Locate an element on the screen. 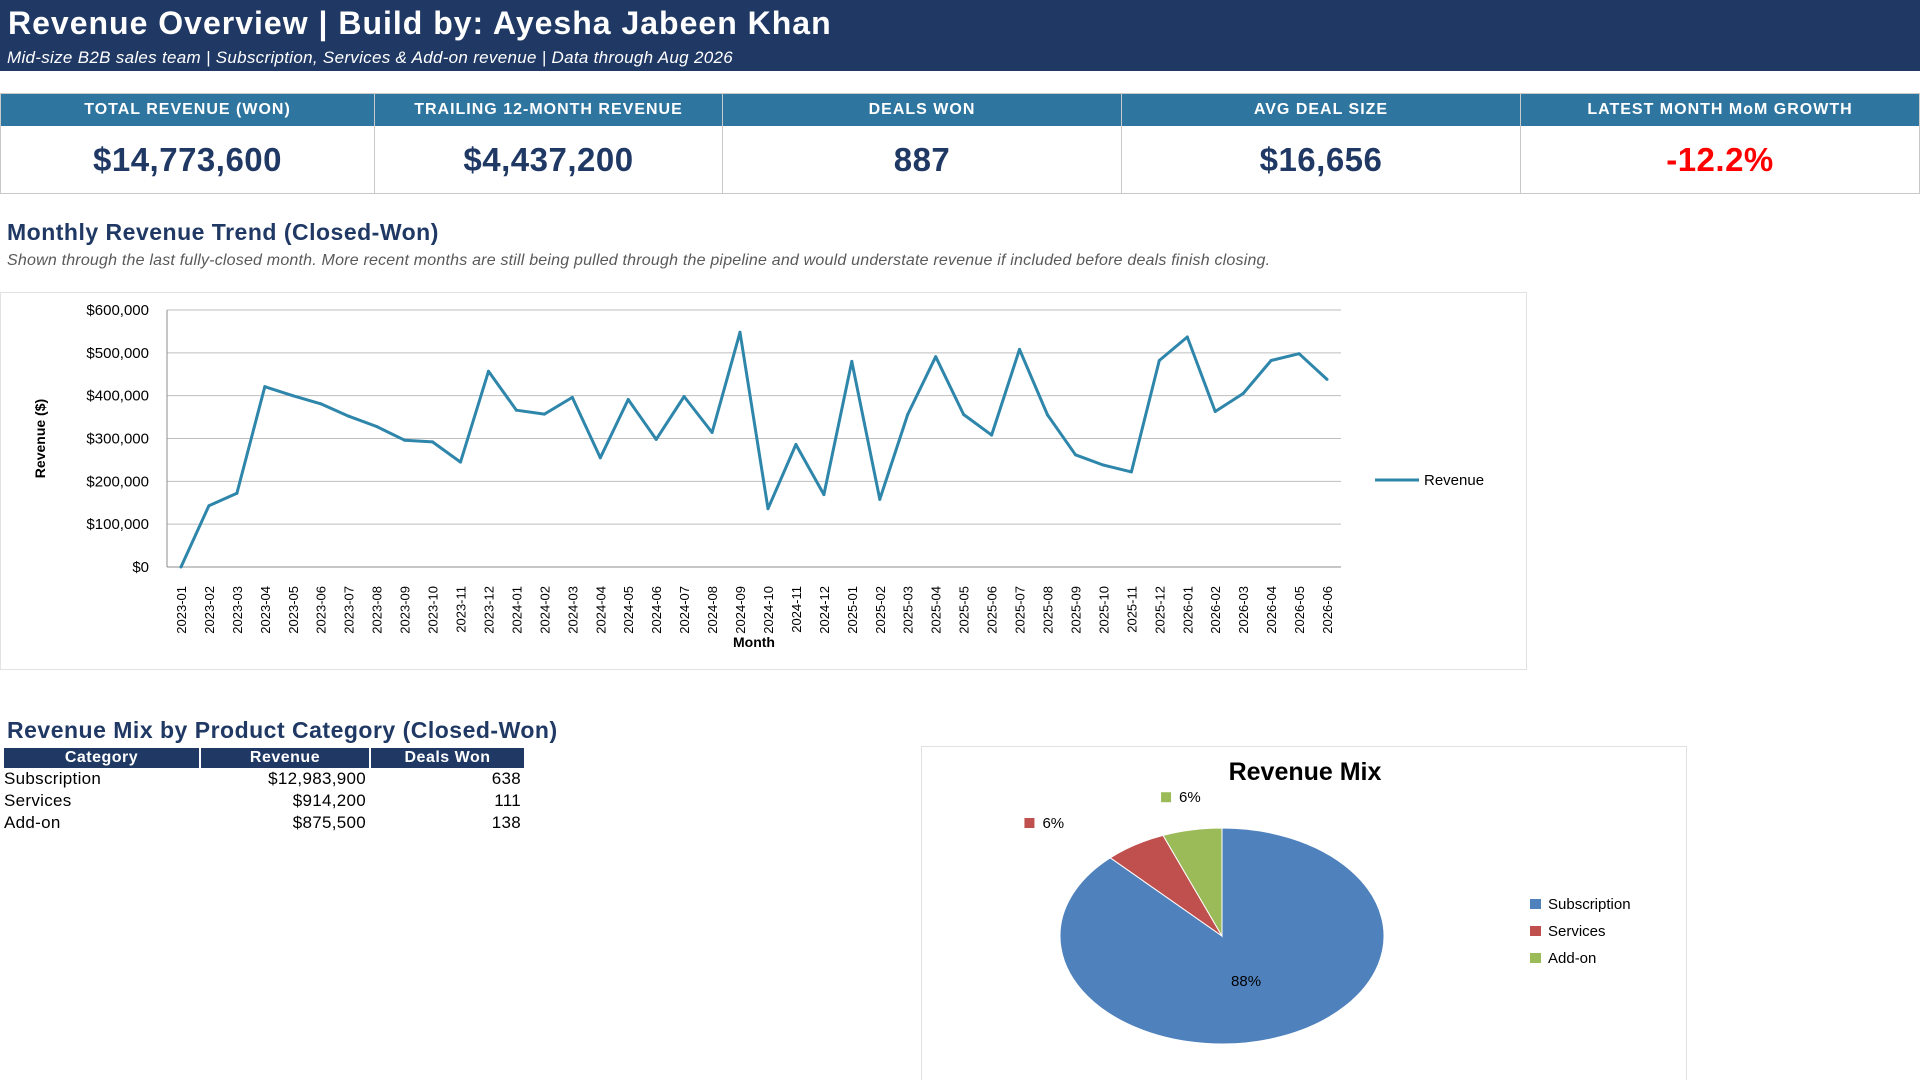 This screenshot has height=1080, width=1920. x-tick-label: 2023-09 is located at coordinates (405, 610).